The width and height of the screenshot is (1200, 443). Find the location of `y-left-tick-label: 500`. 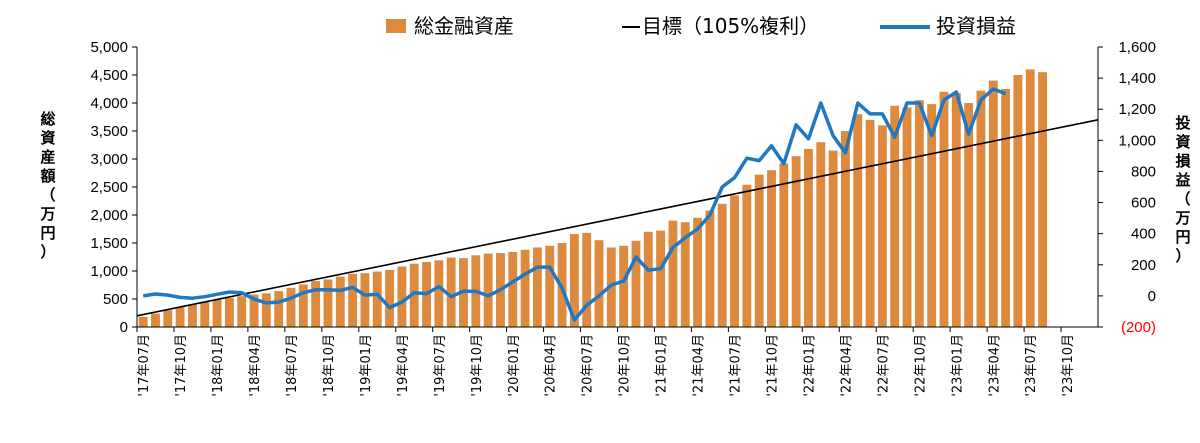

y-left-tick-label: 500 is located at coordinates (115, 299).